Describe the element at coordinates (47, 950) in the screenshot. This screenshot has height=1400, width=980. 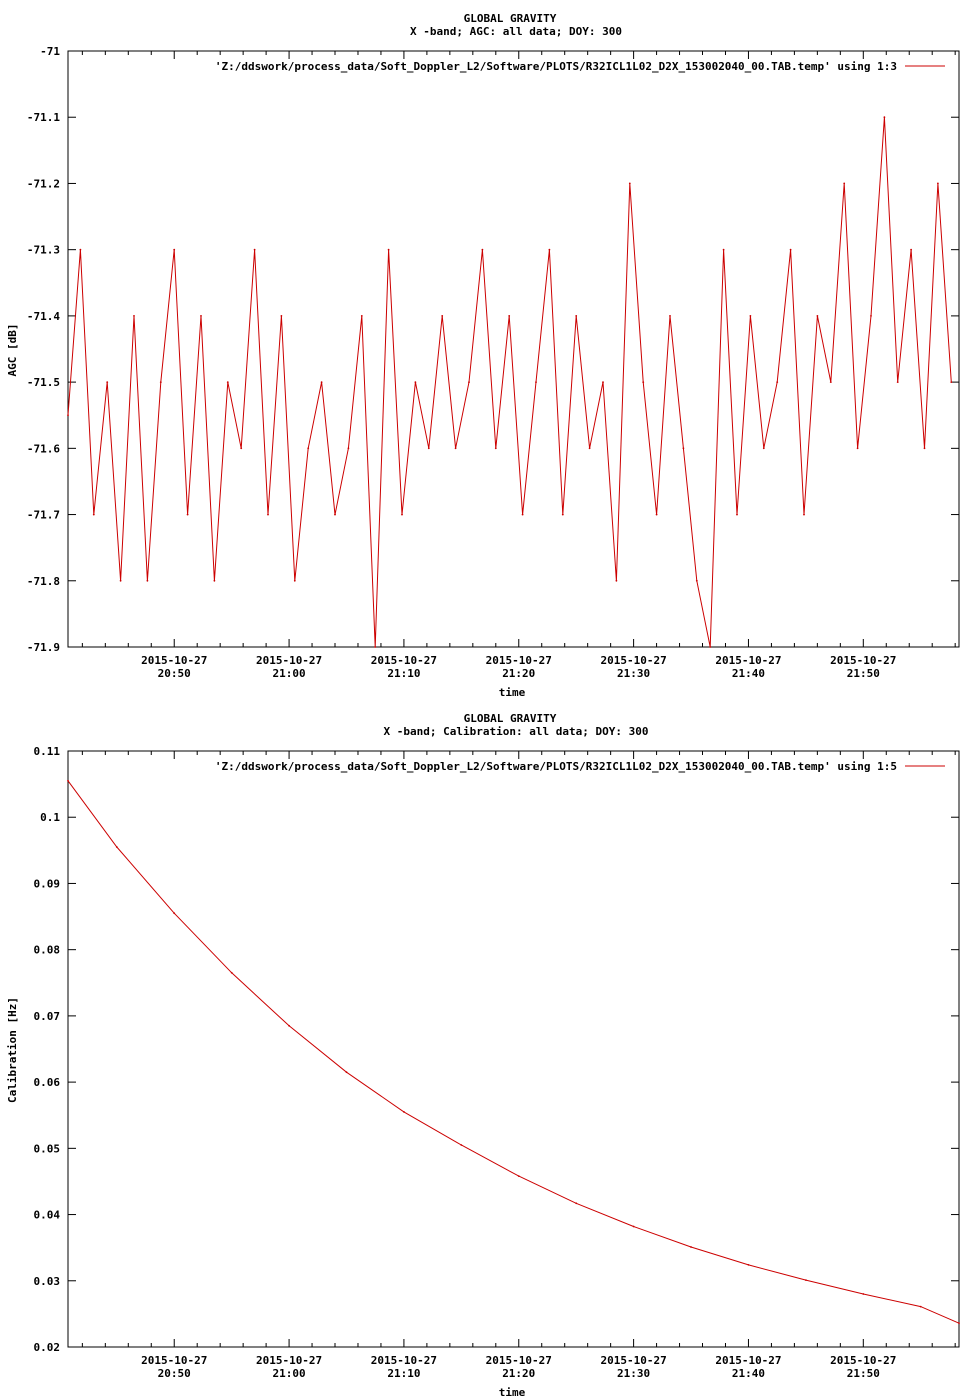
I see `y-tick-label: 0.08` at that location.